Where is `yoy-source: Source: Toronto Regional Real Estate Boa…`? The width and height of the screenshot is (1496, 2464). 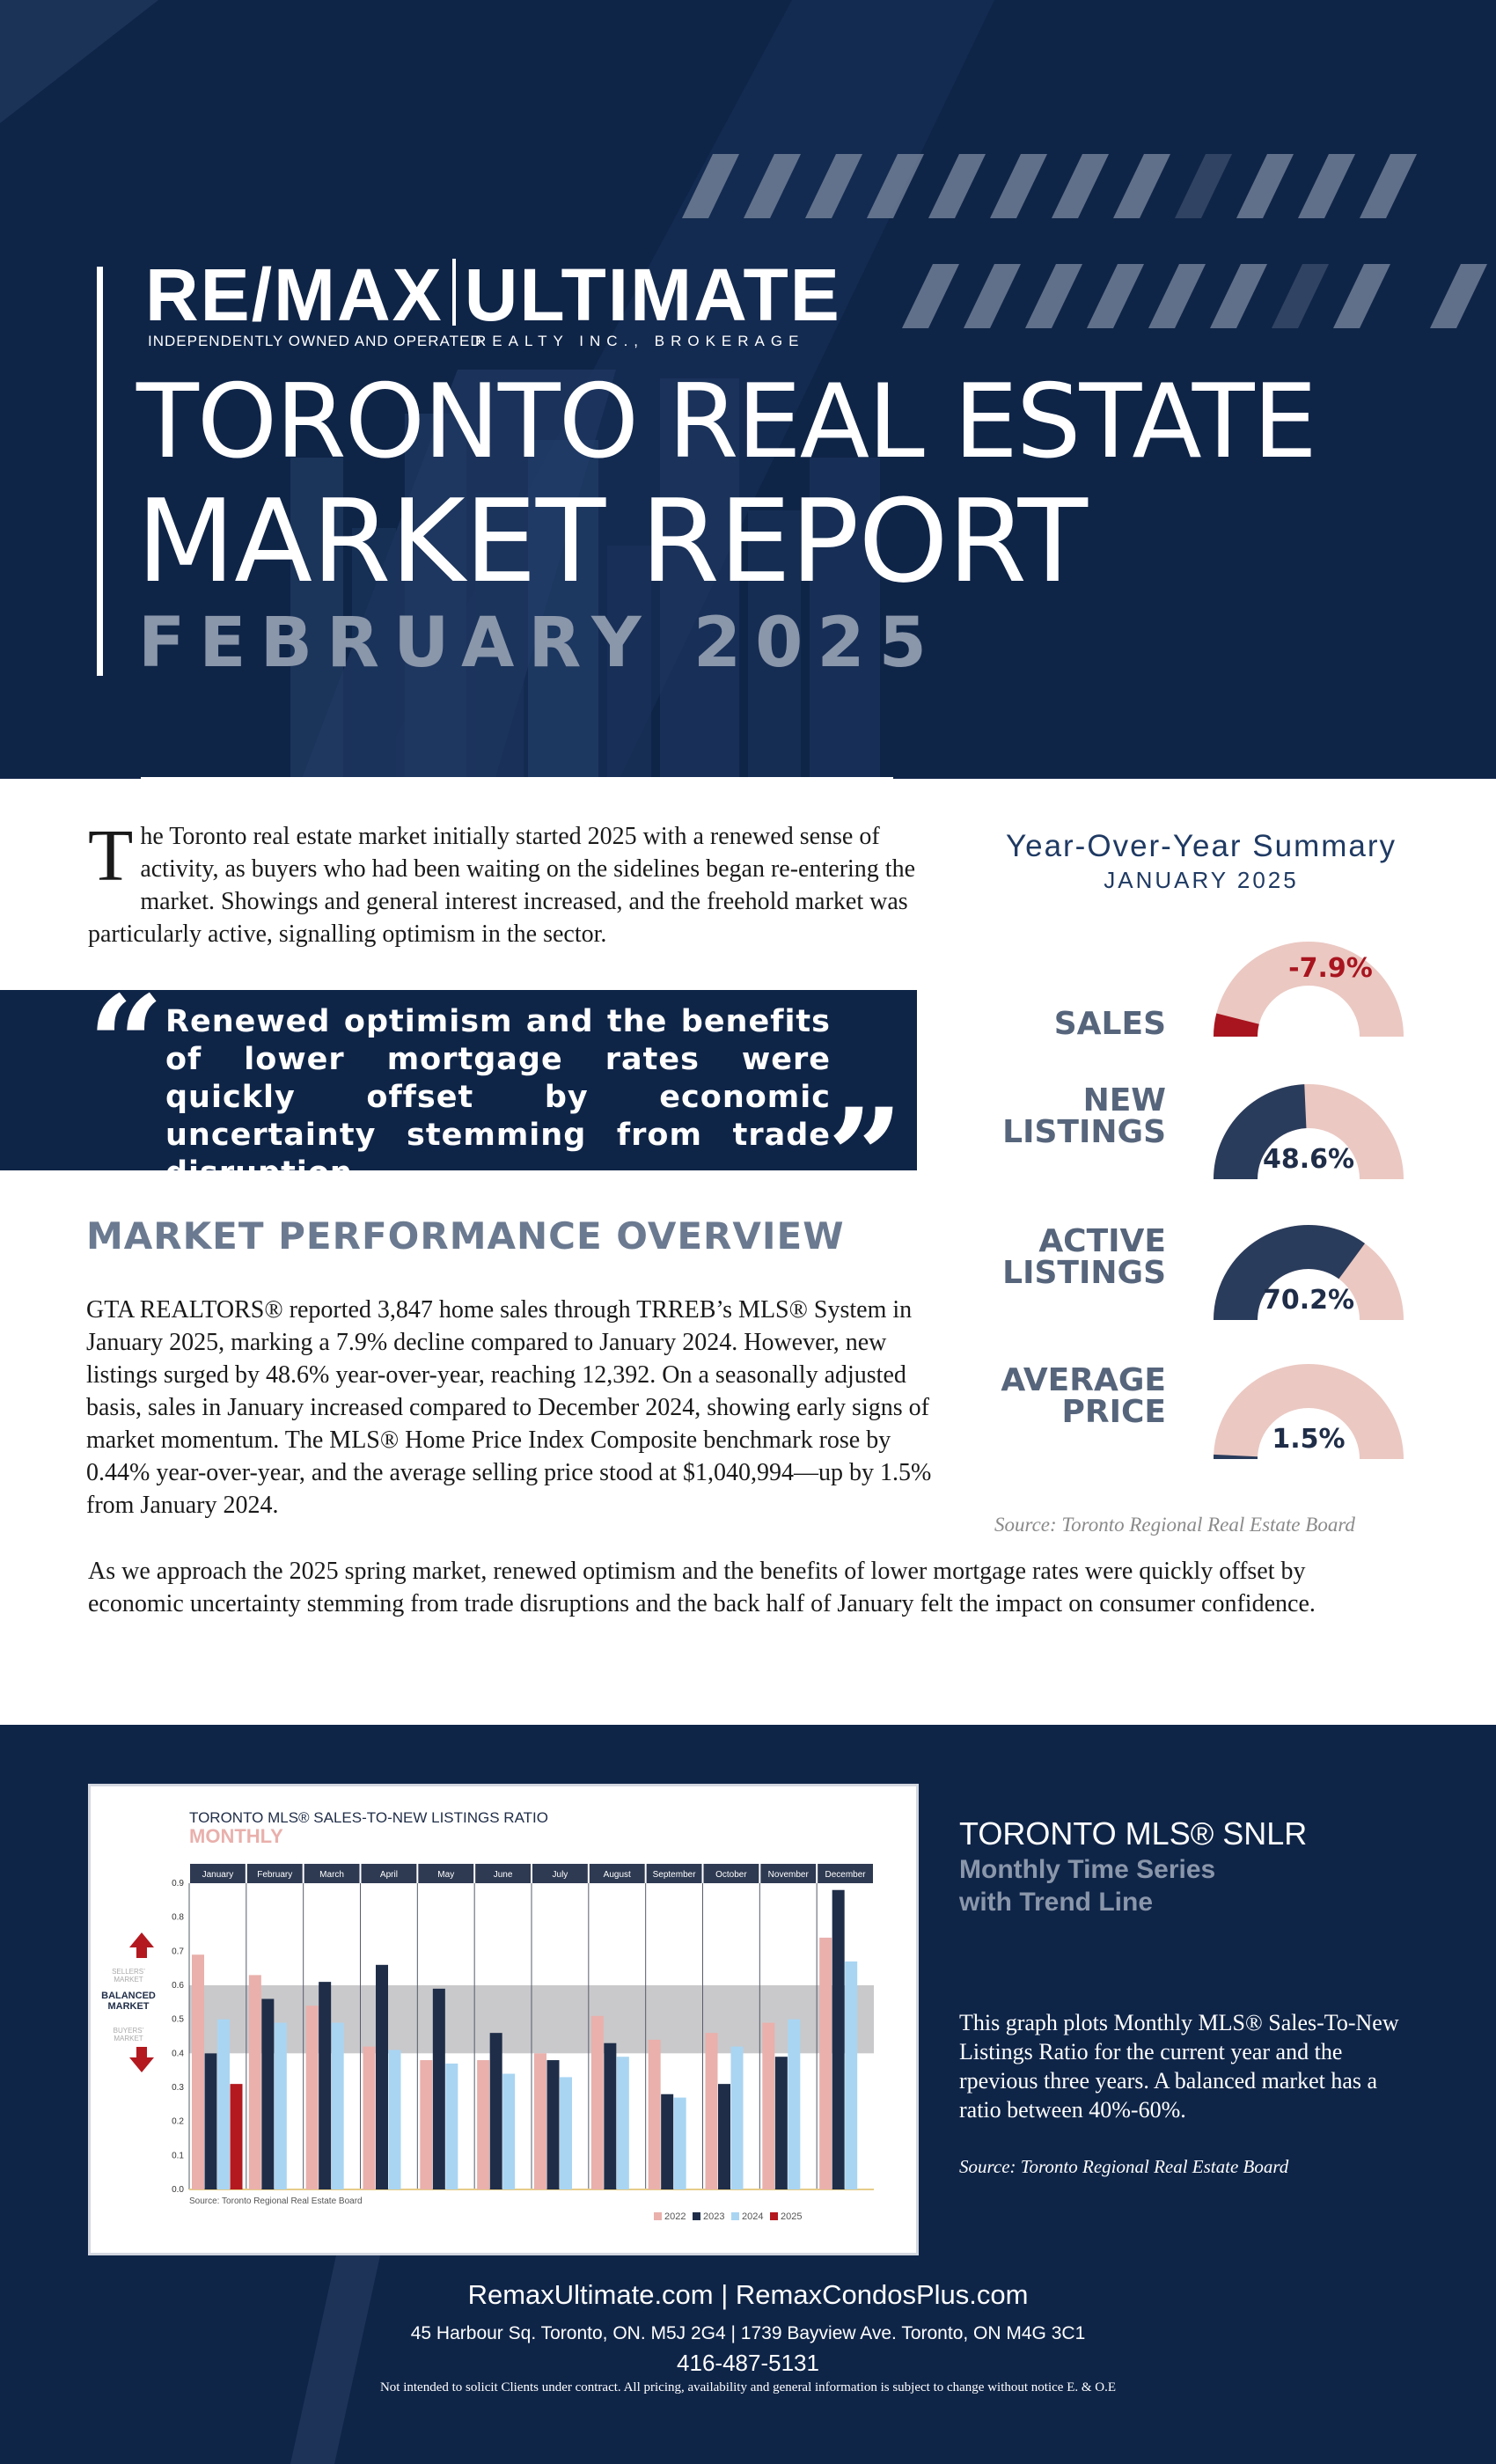 yoy-source: Source: Toronto Regional Real Estate Boa… is located at coordinates (1174, 1525).